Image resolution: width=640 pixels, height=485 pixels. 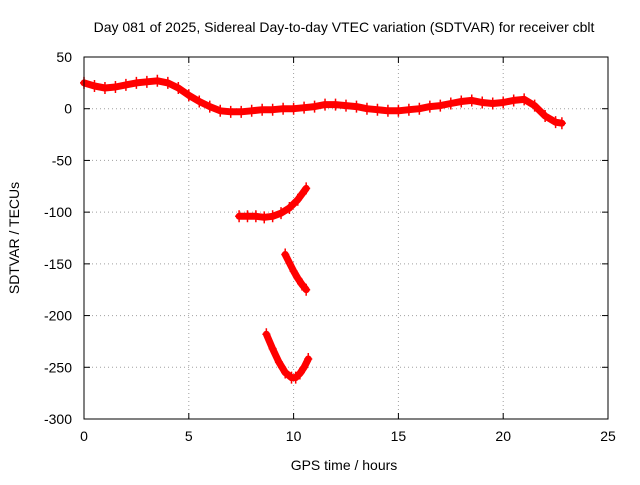 I want to click on series-arc-b, so click(x=296, y=272).